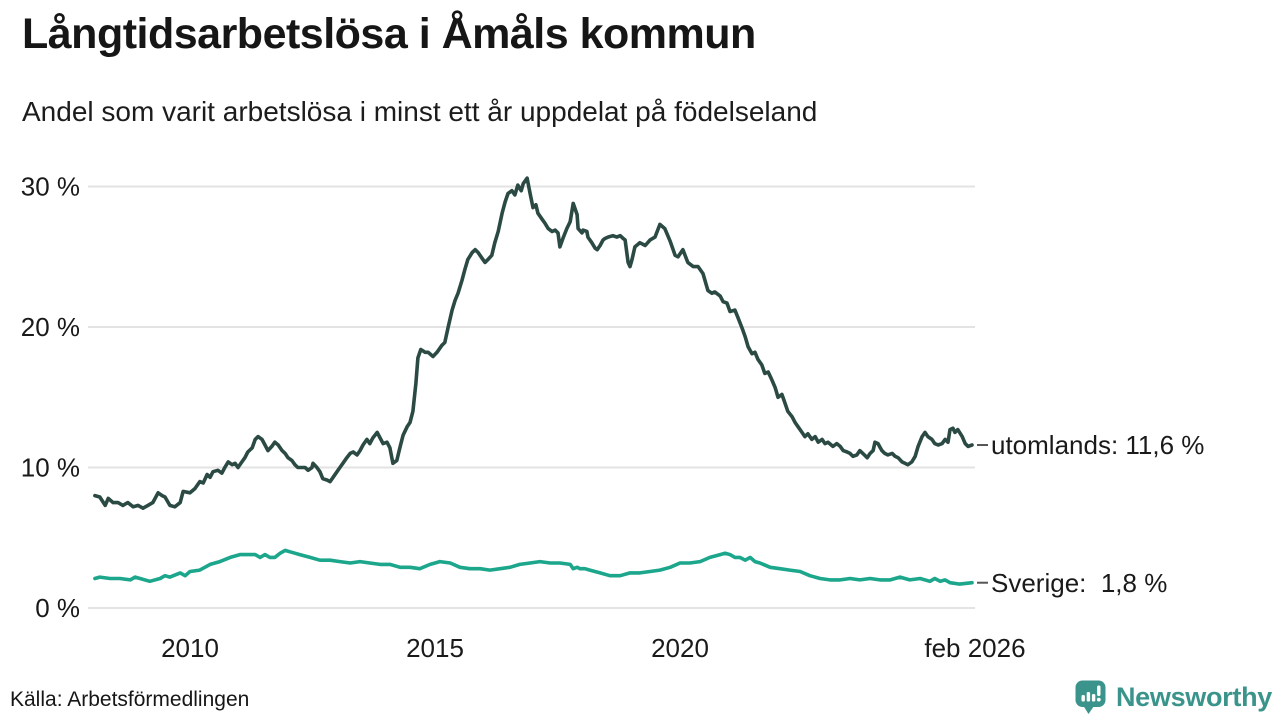 The image size is (1280, 720). Describe the element at coordinates (1090, 697) in the screenshot. I see `bar-chart-pin-icon` at that location.